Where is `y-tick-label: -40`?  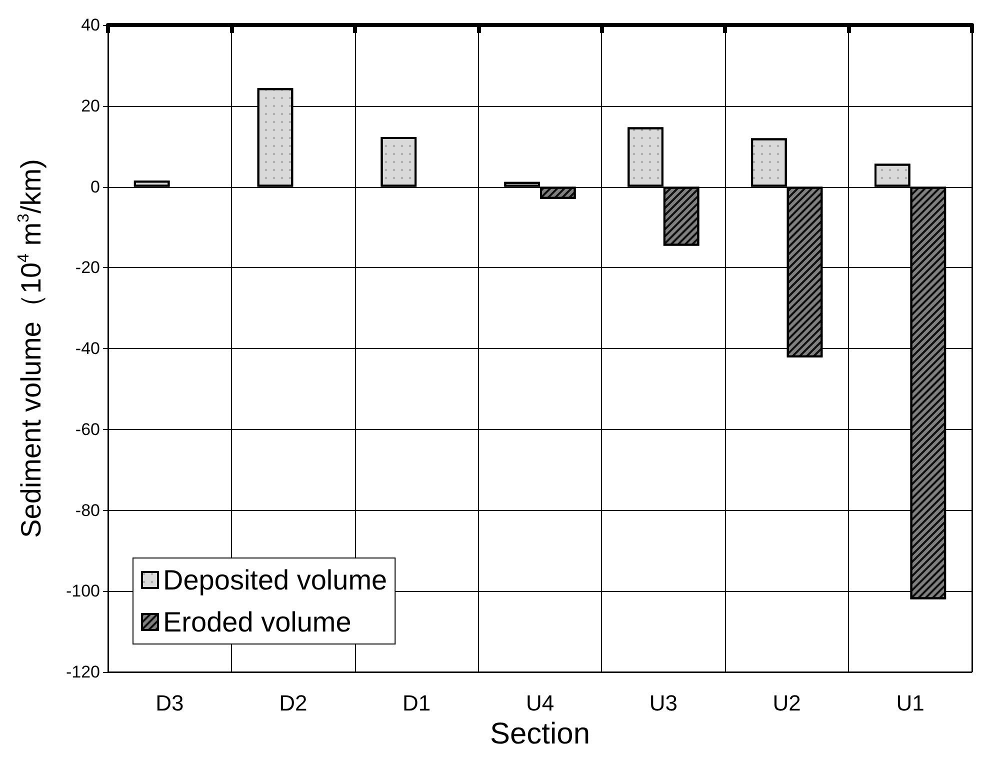
y-tick-label: -40 is located at coordinates (87, 348).